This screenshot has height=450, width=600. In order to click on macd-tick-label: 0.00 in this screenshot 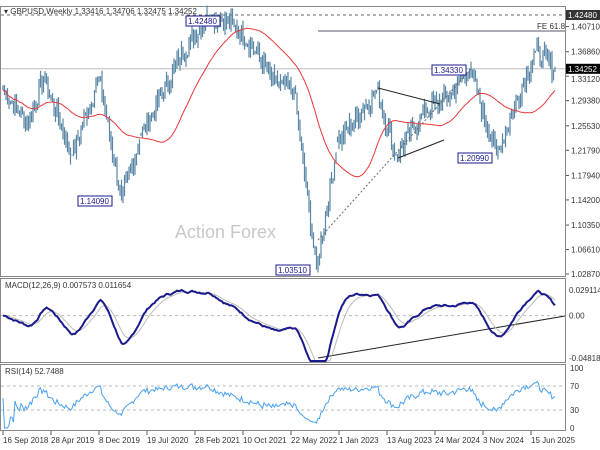, I will do `click(577, 316)`.